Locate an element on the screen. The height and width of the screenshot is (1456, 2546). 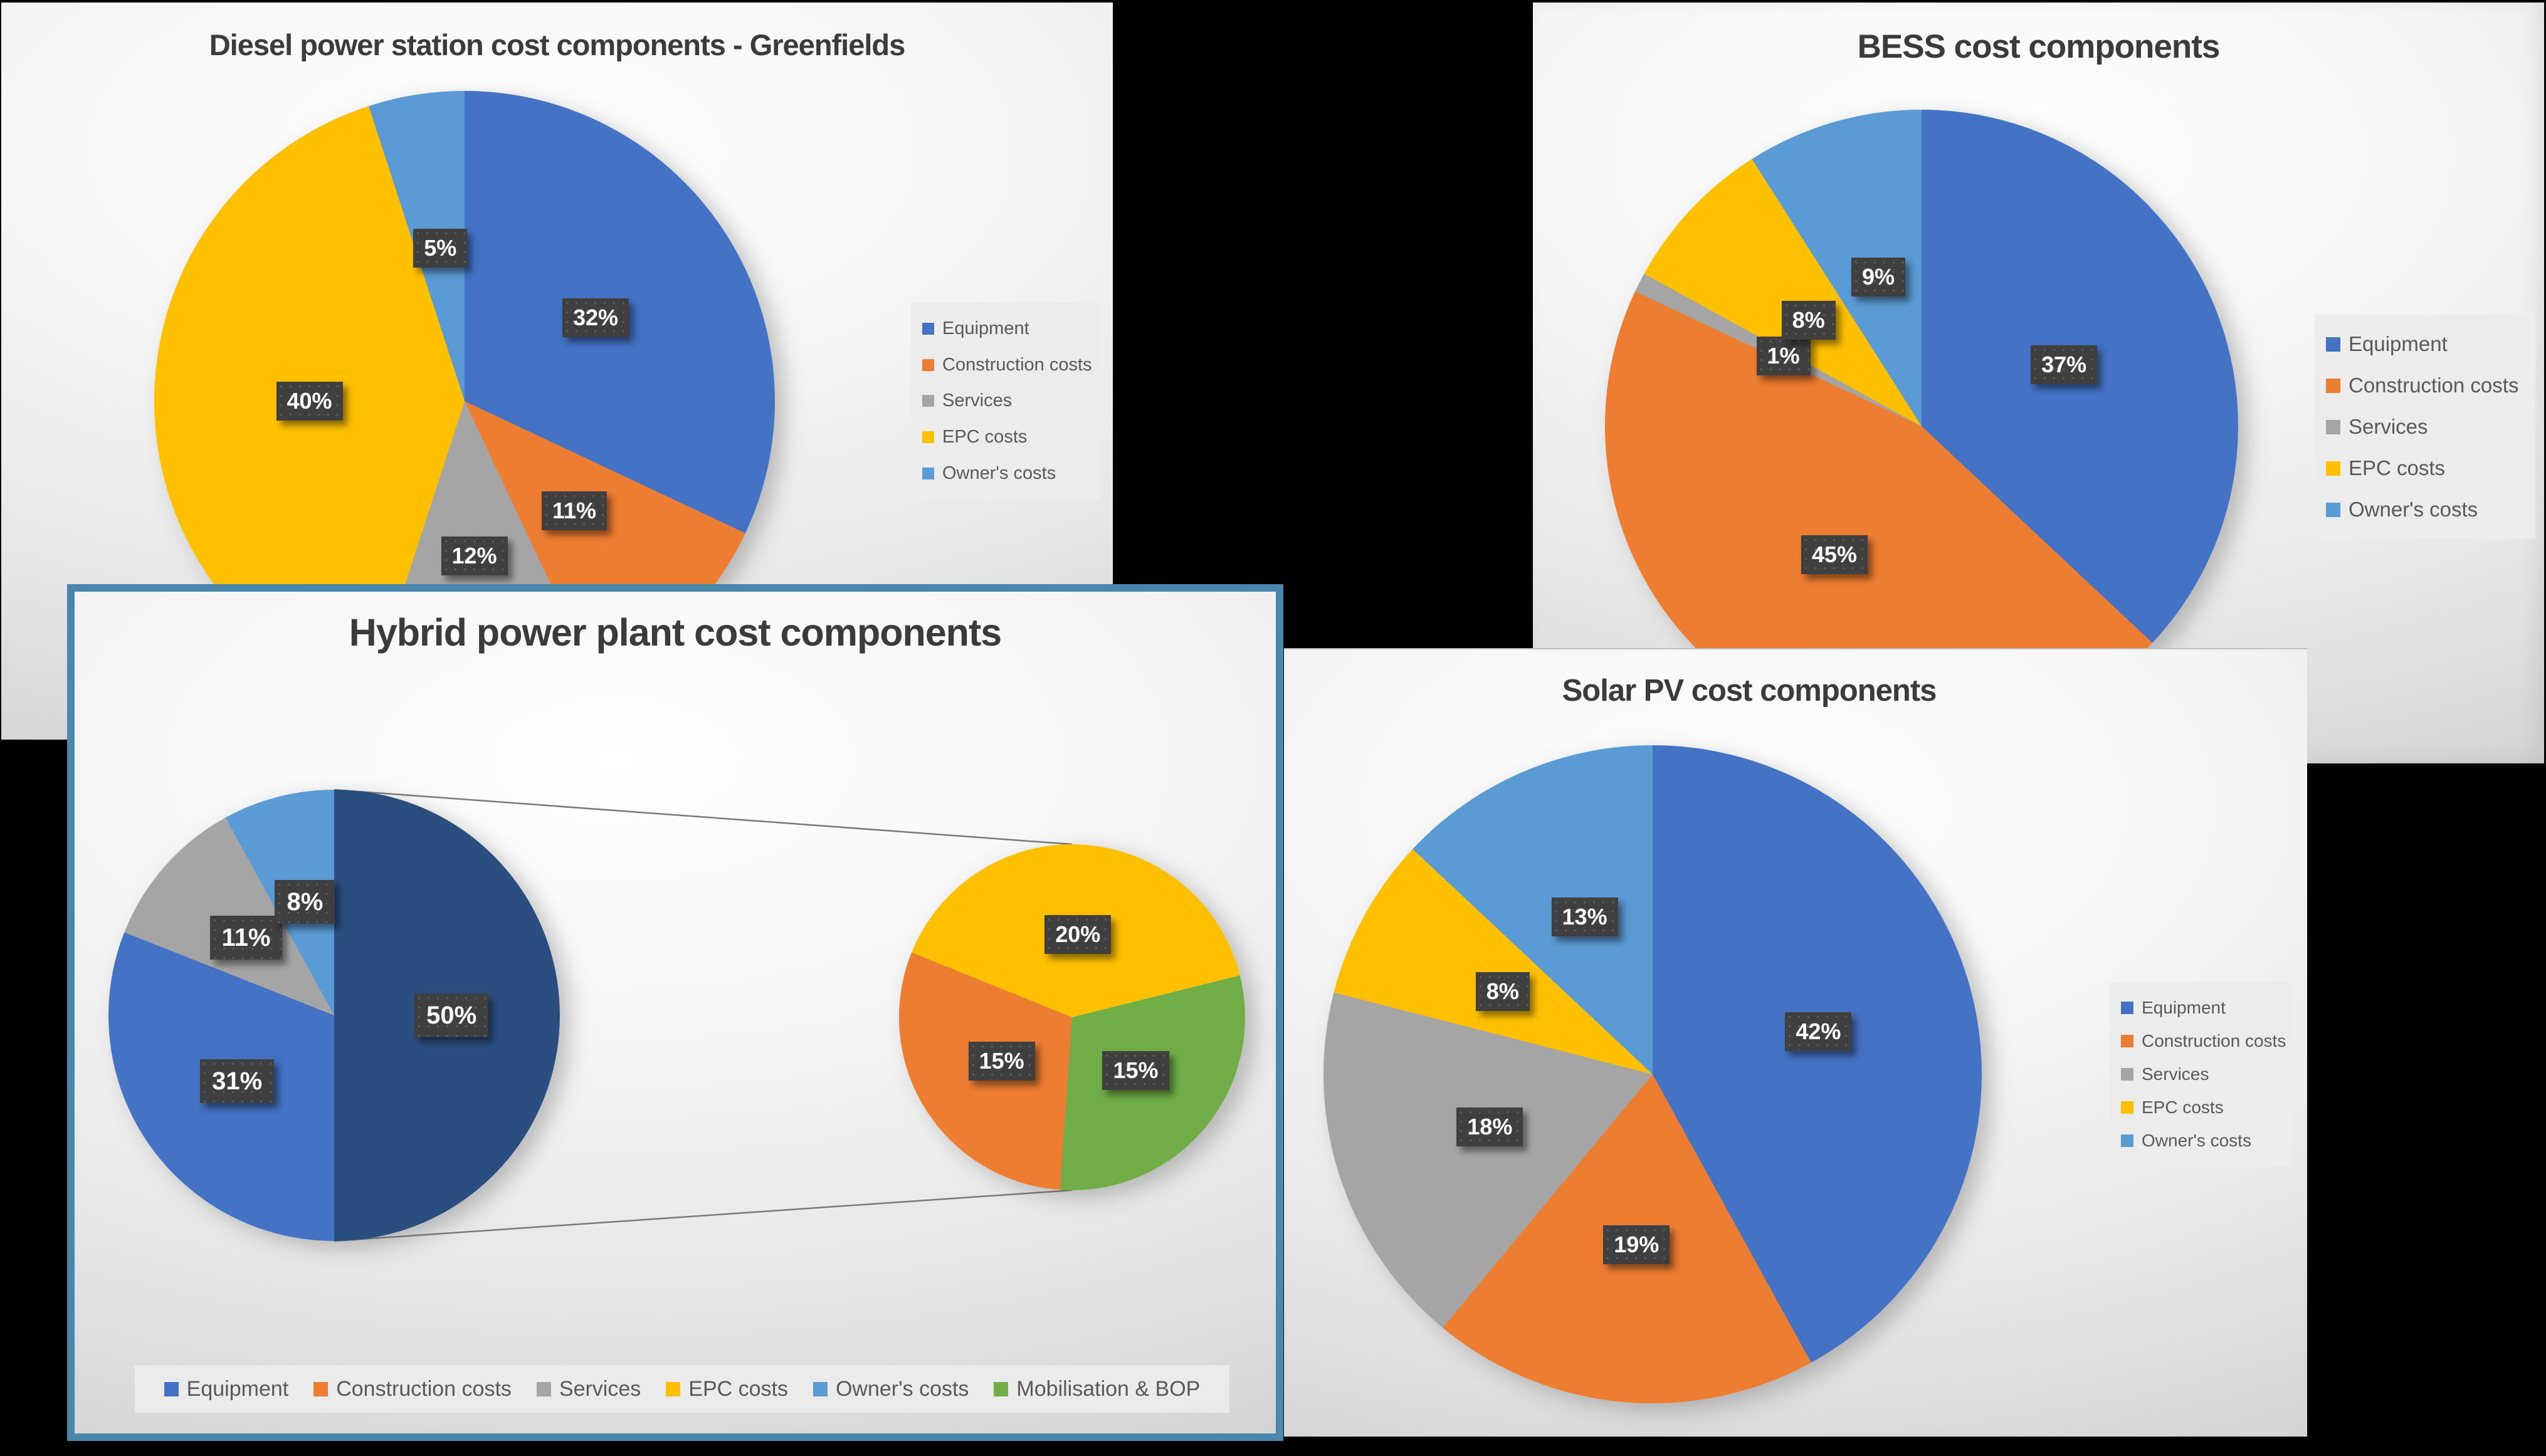
diesel-data-label-services: 12% is located at coordinates (474, 556).